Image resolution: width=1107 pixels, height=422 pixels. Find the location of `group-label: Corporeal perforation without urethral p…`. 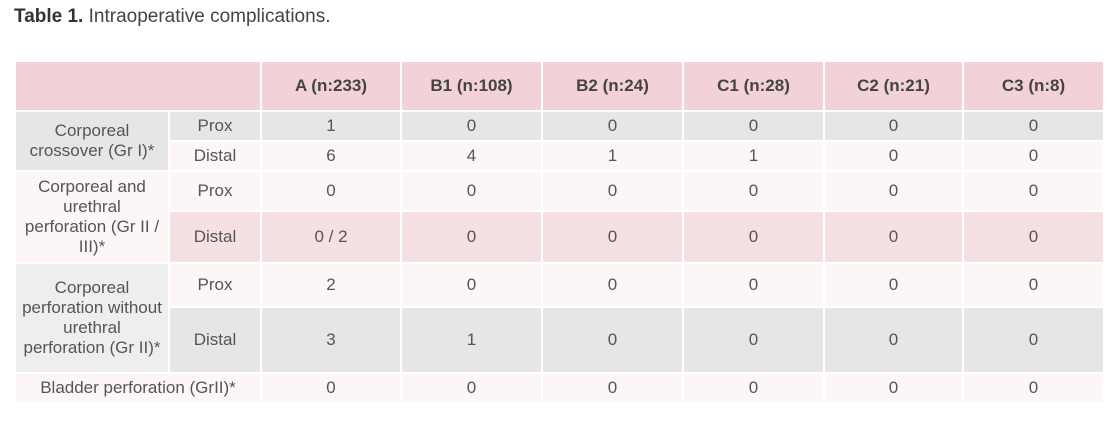

group-label: Corporeal perforation without urethral p… is located at coordinates (92, 318).